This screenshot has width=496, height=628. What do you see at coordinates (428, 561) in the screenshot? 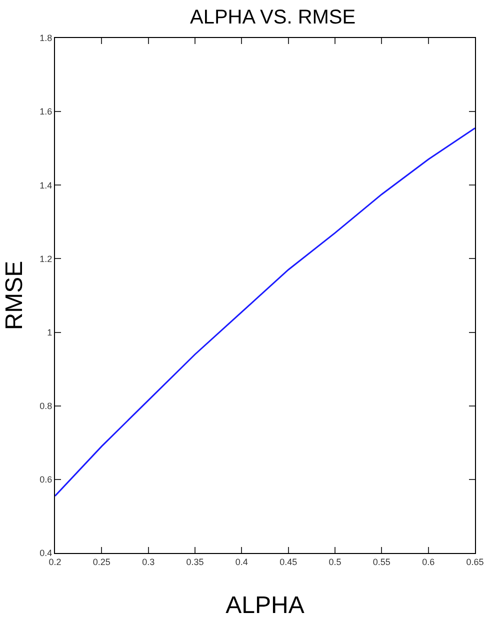
I see `x-tick-label: 0.6` at bounding box center [428, 561].